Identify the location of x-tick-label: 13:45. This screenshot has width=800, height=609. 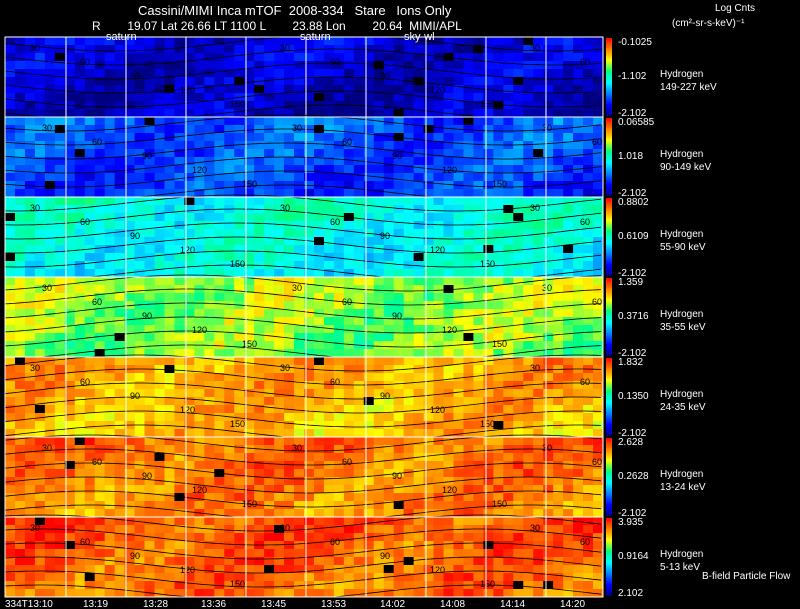
(273, 604).